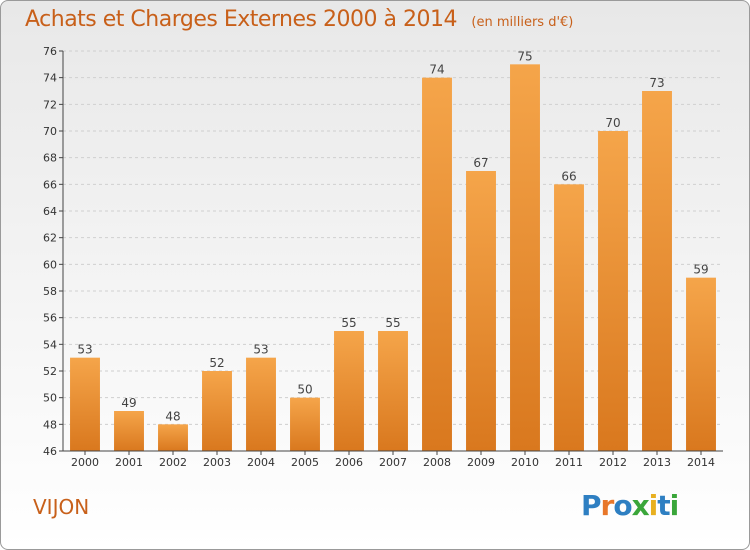 This screenshot has height=550, width=750. What do you see at coordinates (50, 238) in the screenshot?
I see `y-tick-label: 62` at bounding box center [50, 238].